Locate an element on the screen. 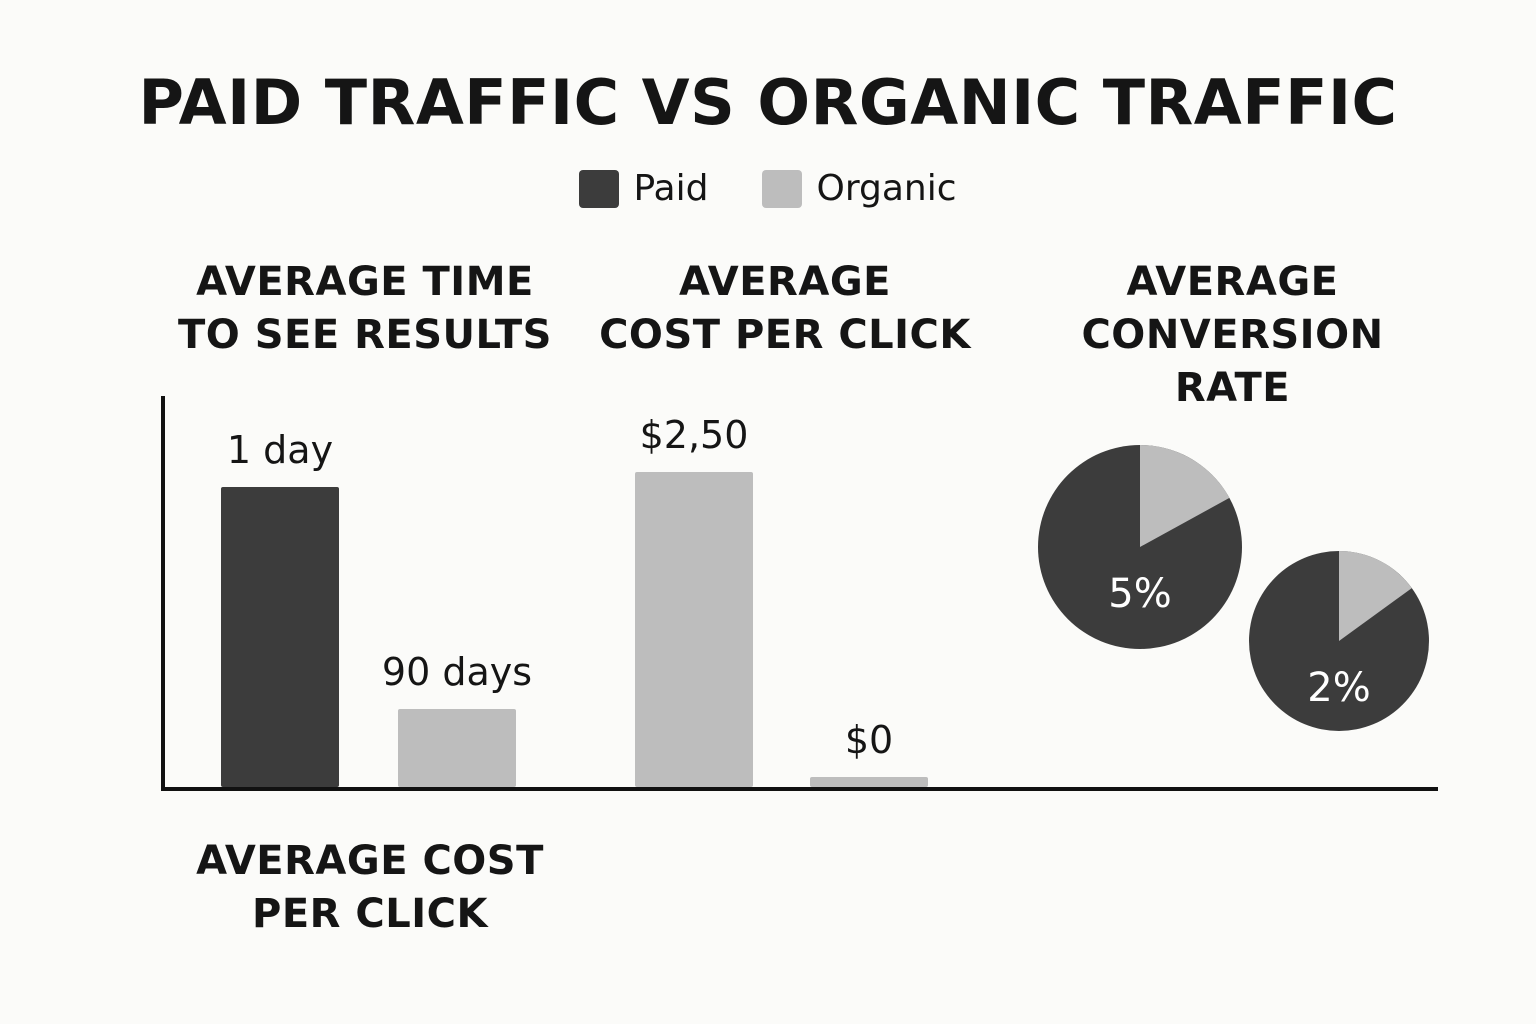 The width and height of the screenshot is (1536, 1024). data-label-time-organic: 90 days is located at coordinates (457, 672).